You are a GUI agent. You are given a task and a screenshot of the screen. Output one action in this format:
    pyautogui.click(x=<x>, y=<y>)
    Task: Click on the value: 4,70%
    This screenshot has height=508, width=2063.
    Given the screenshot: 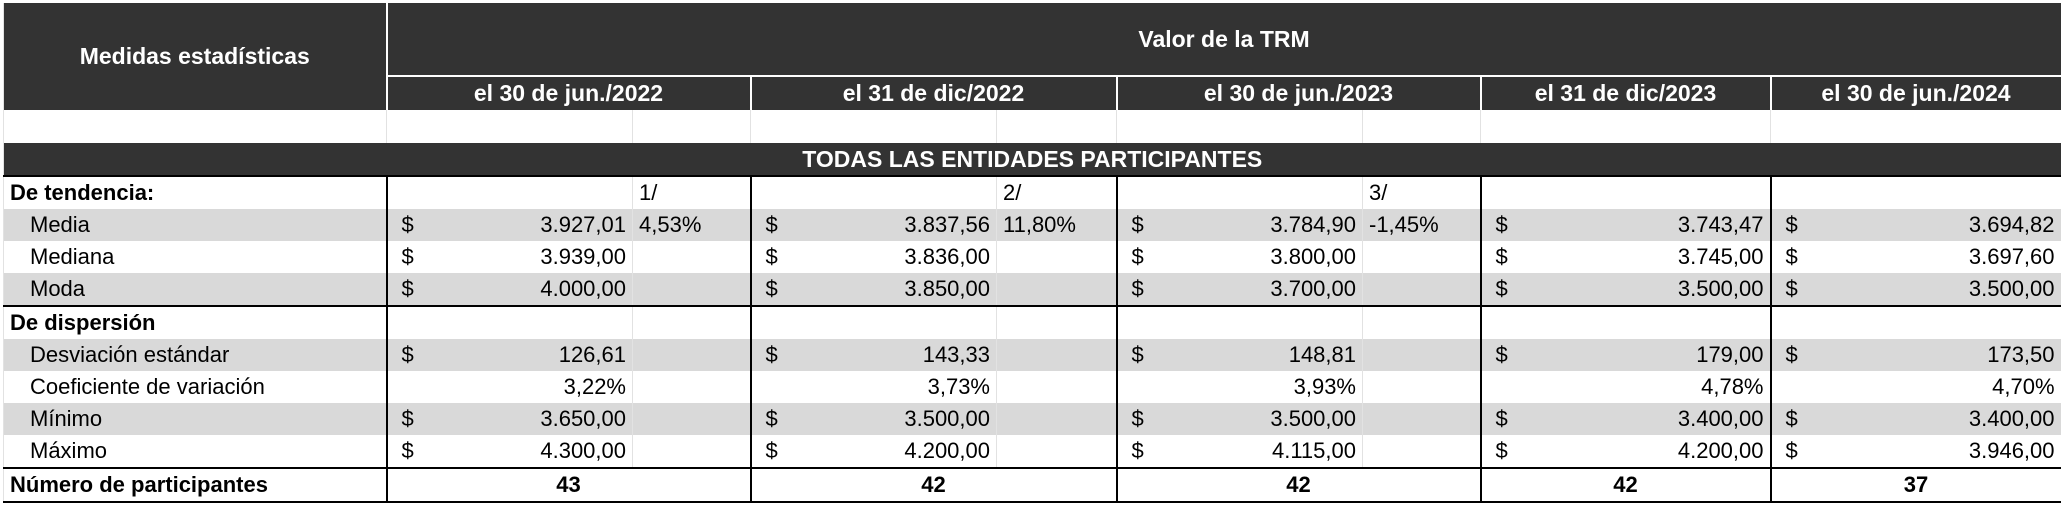 What is the action you would take?
    pyautogui.click(x=2023, y=386)
    